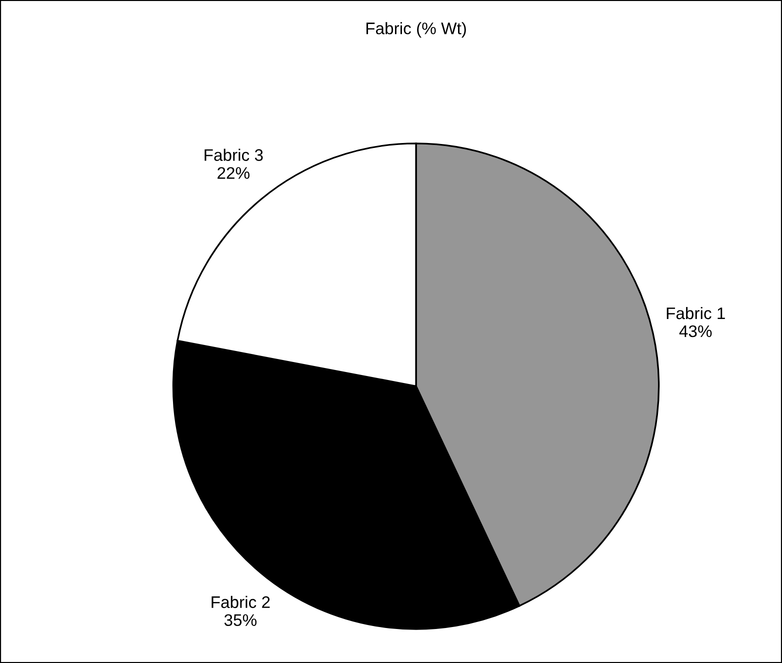 The image size is (782, 663). Describe the element at coordinates (416, 30) in the screenshot. I see `chart-title: Fabric (% Wt)` at that location.